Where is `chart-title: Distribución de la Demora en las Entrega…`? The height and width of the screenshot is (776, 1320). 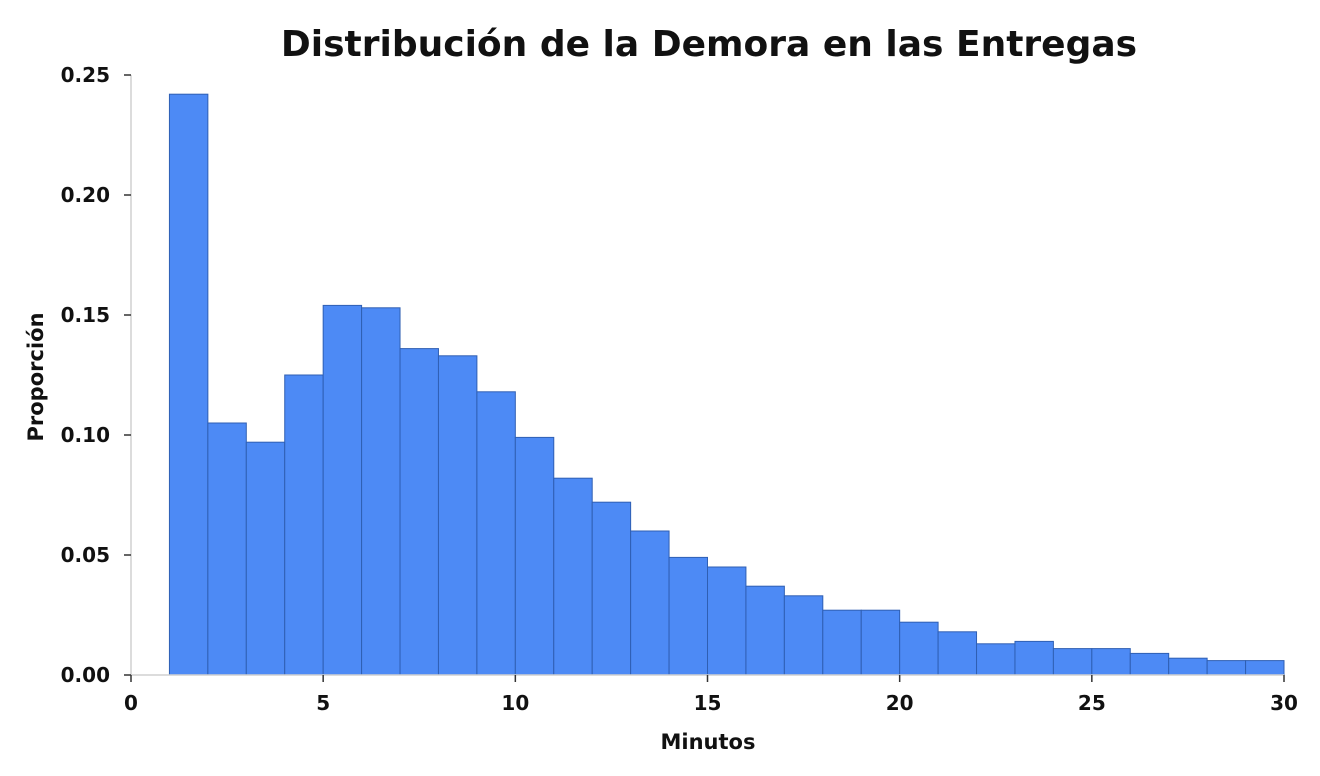
chart-title: Distribución de la Demora en las Entrega… is located at coordinates (709, 44).